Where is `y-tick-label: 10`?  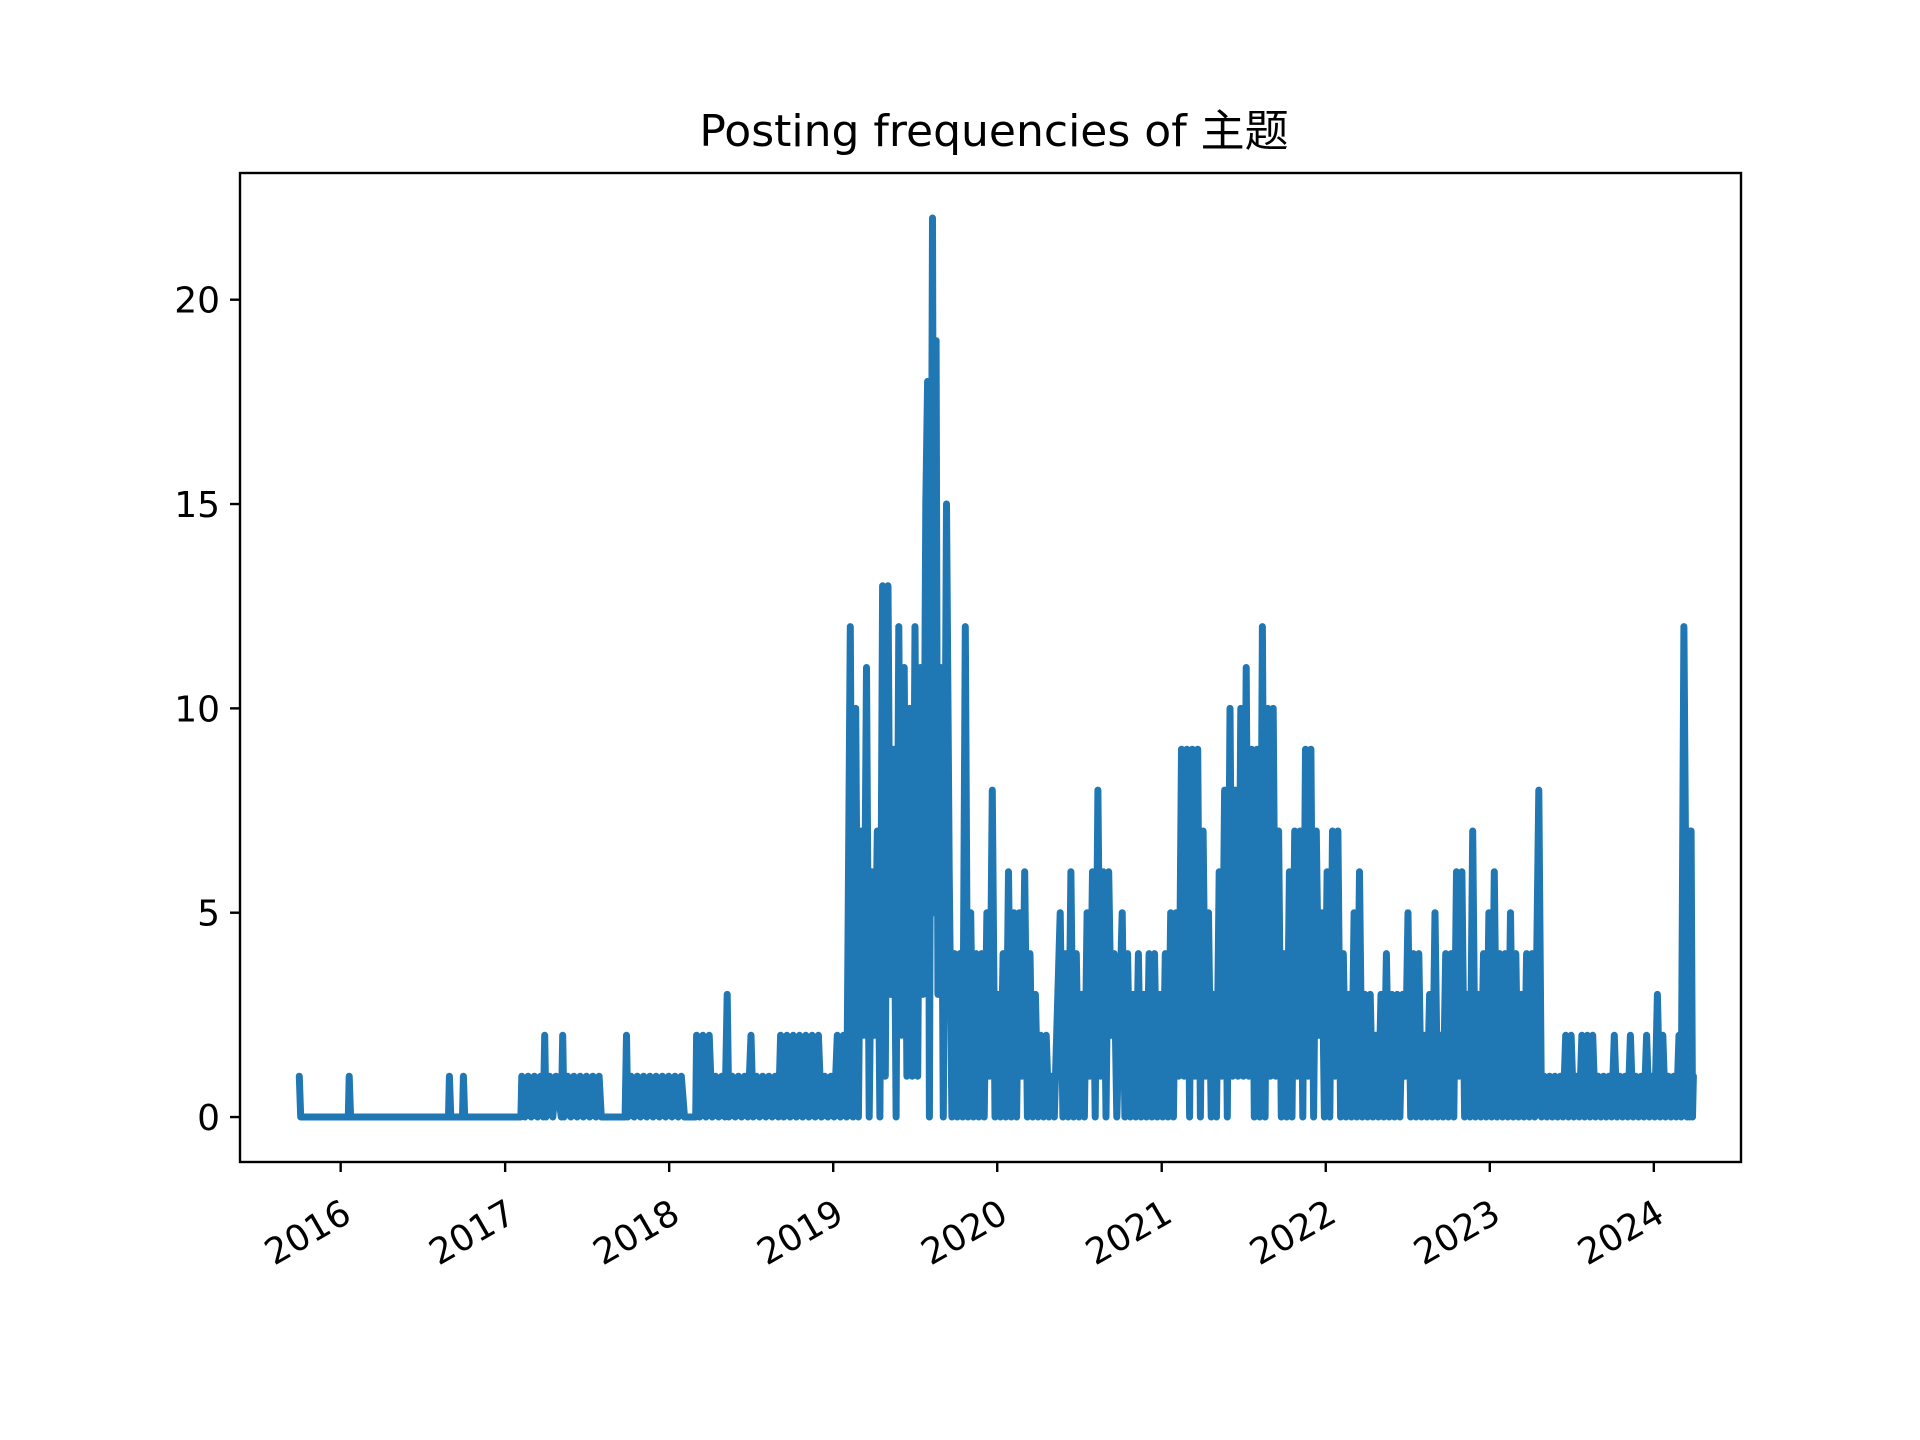
y-tick-label: 10 is located at coordinates (197, 709).